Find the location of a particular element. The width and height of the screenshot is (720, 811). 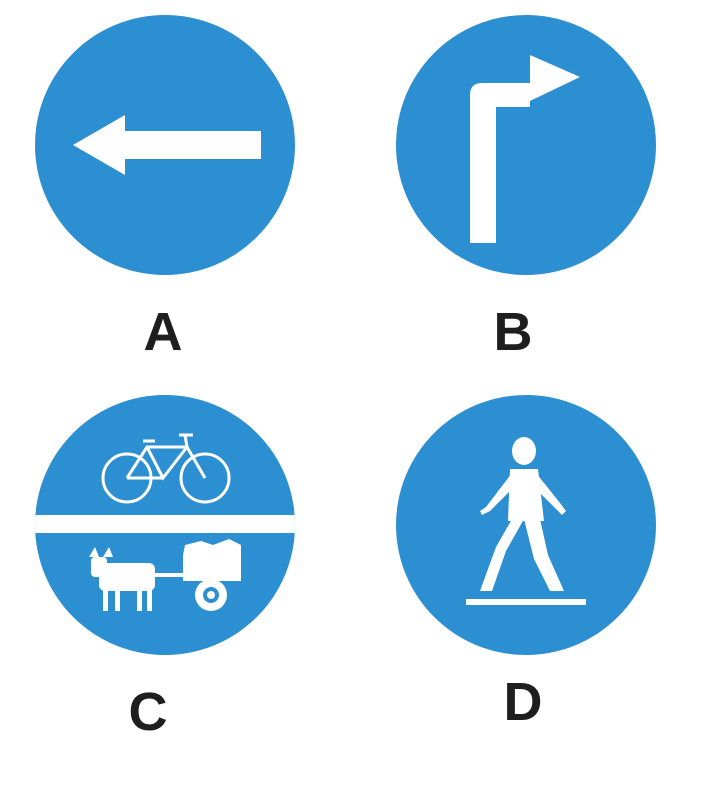

sign-b is located at coordinates (526, 145).